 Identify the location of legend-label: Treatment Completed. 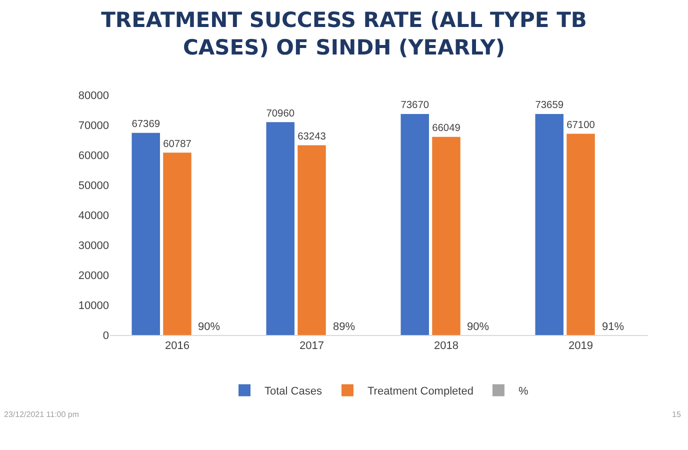
(420, 392).